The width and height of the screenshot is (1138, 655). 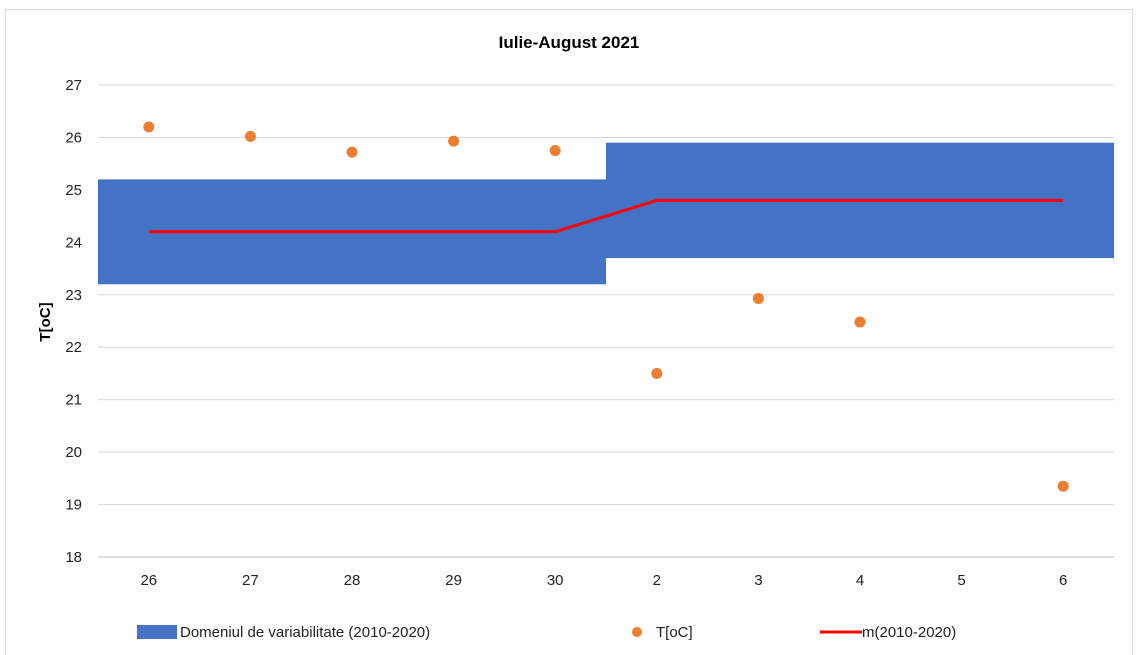 What do you see at coordinates (637, 632) in the screenshot?
I see `legend-swatch-points` at bounding box center [637, 632].